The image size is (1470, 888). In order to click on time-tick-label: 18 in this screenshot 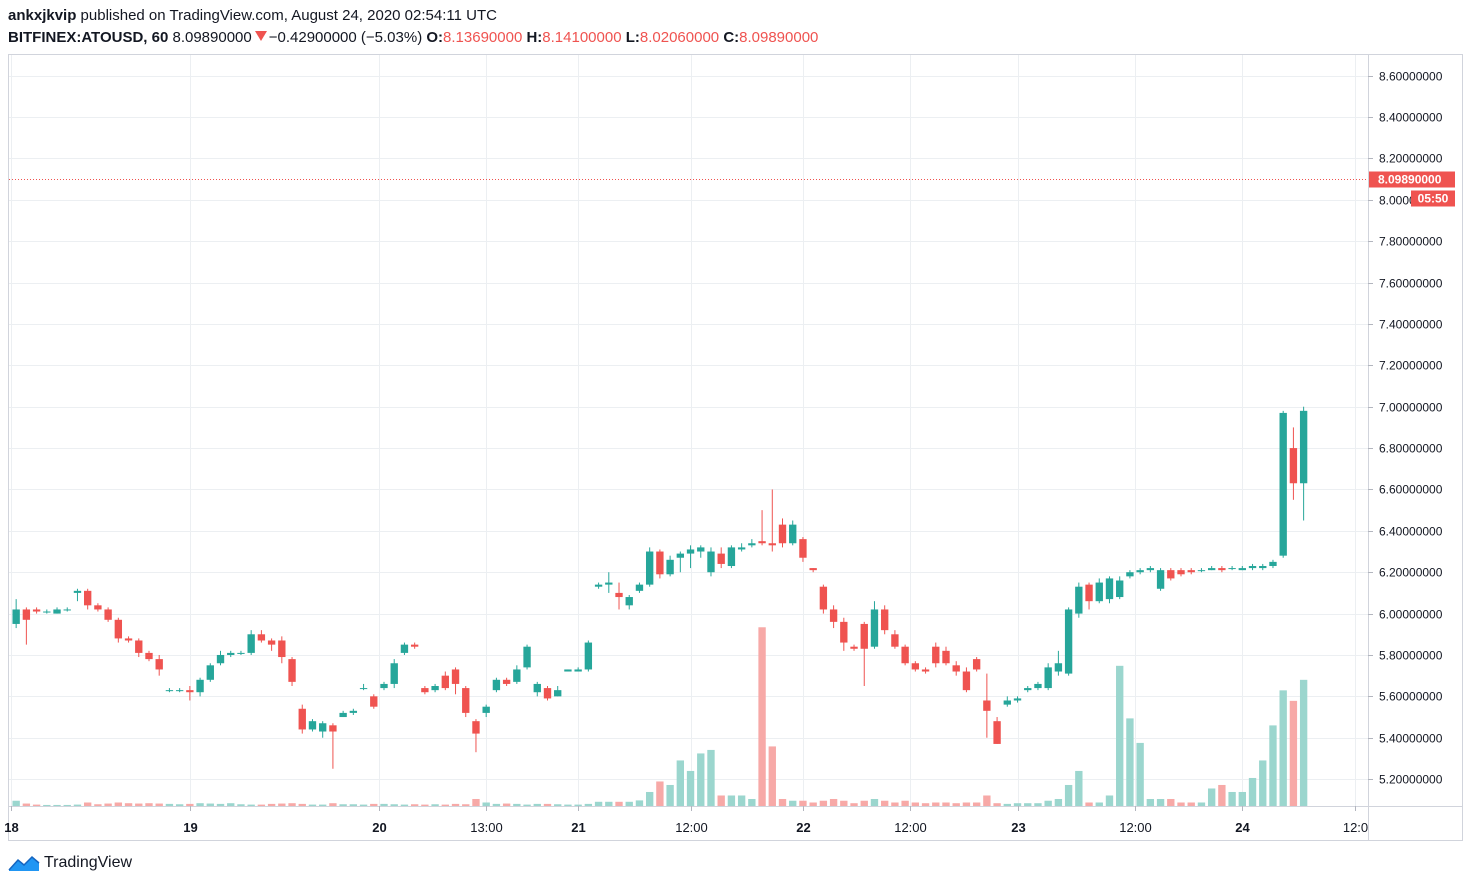, I will do `click(11, 827)`.